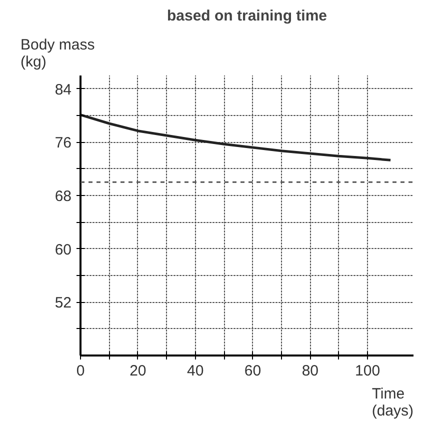  What do you see at coordinates (80, 371) in the screenshot?
I see `x-tick-label: 0` at bounding box center [80, 371].